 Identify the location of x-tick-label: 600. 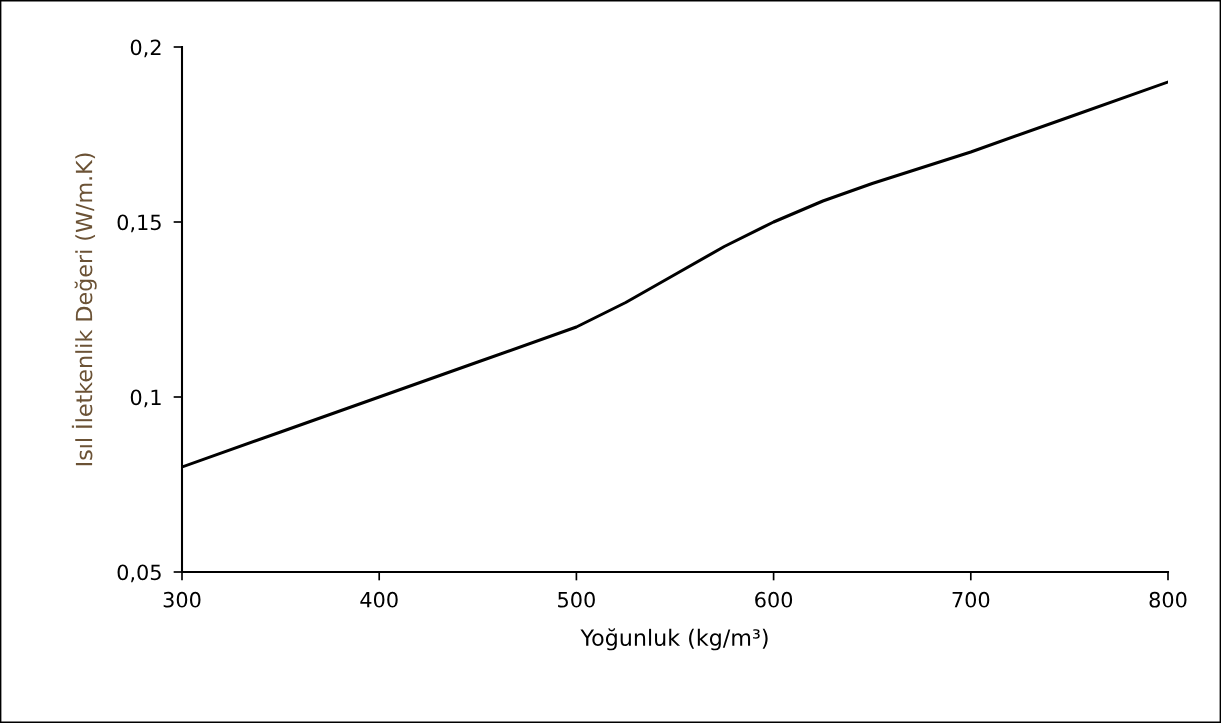
(774, 599).